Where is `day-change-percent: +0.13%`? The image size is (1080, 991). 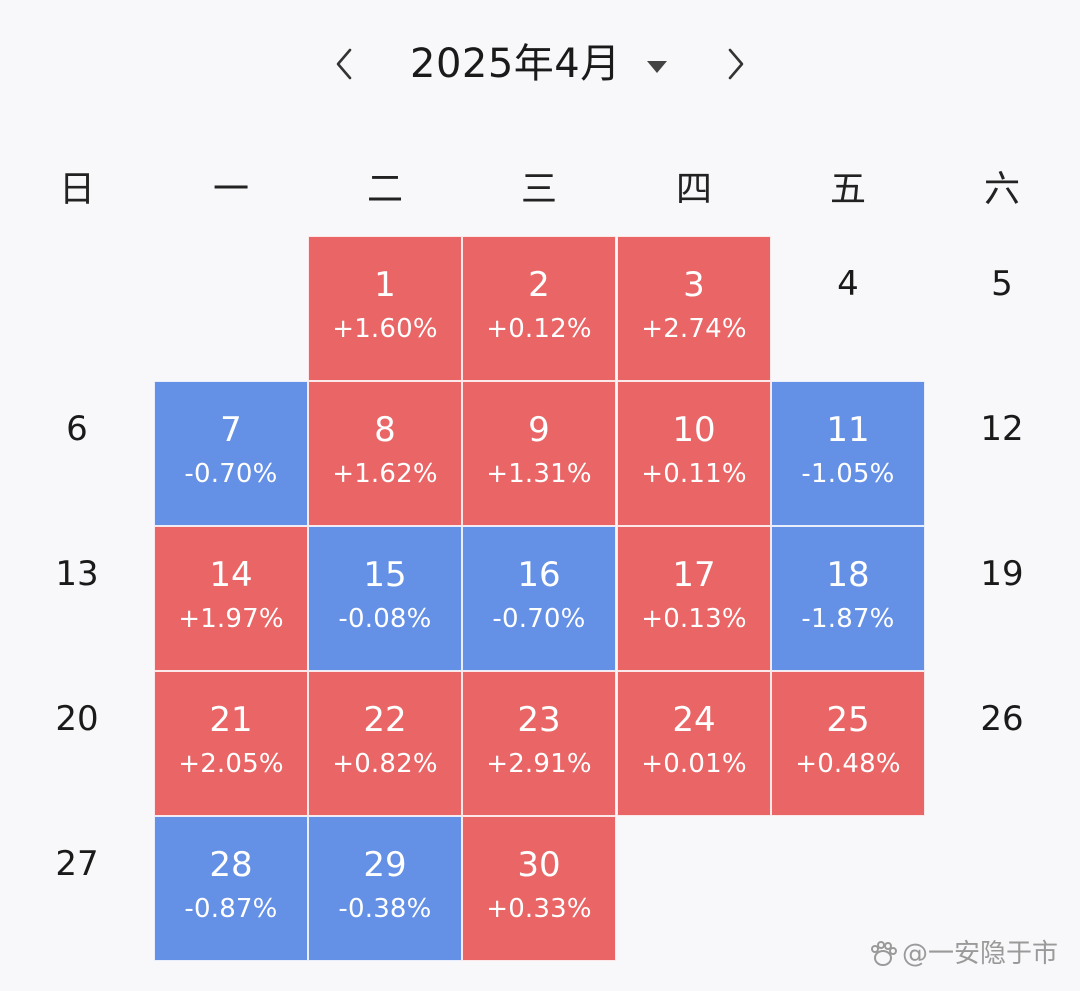 day-change-percent: +0.13% is located at coordinates (694, 619).